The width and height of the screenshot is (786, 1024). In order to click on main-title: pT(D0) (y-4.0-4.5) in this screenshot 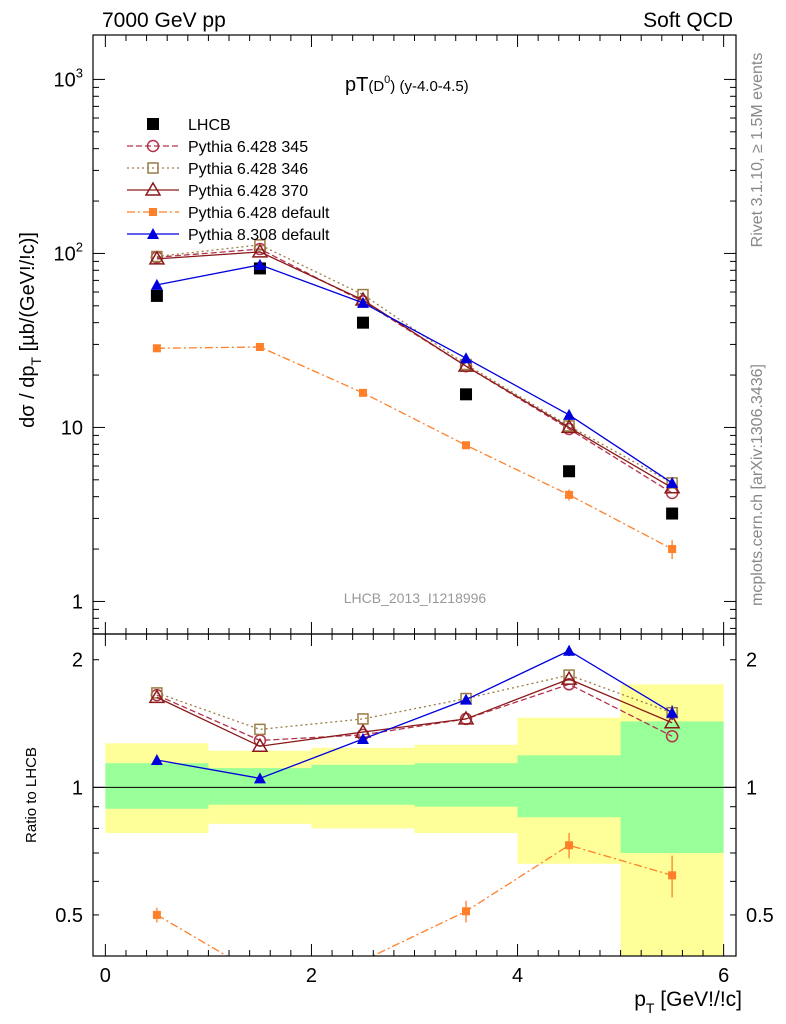, I will do `click(407, 85)`.